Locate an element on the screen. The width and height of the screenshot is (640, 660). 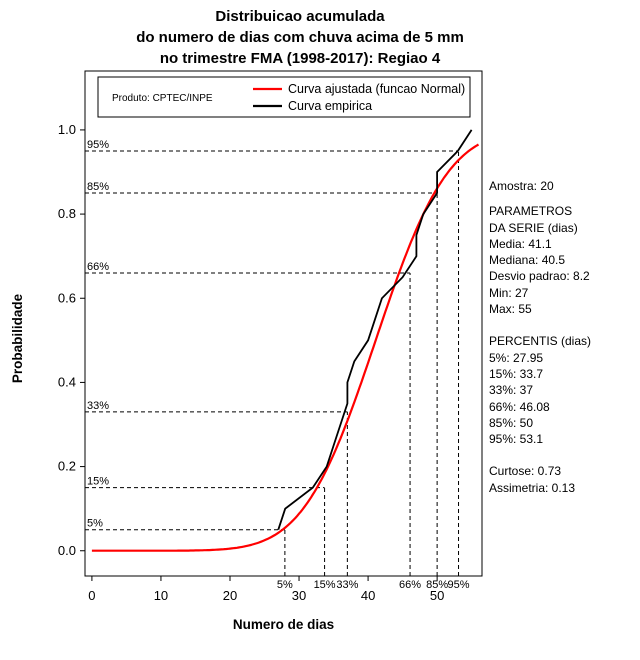
stats-line: 15%: 33.7 is located at coordinates (516, 373).